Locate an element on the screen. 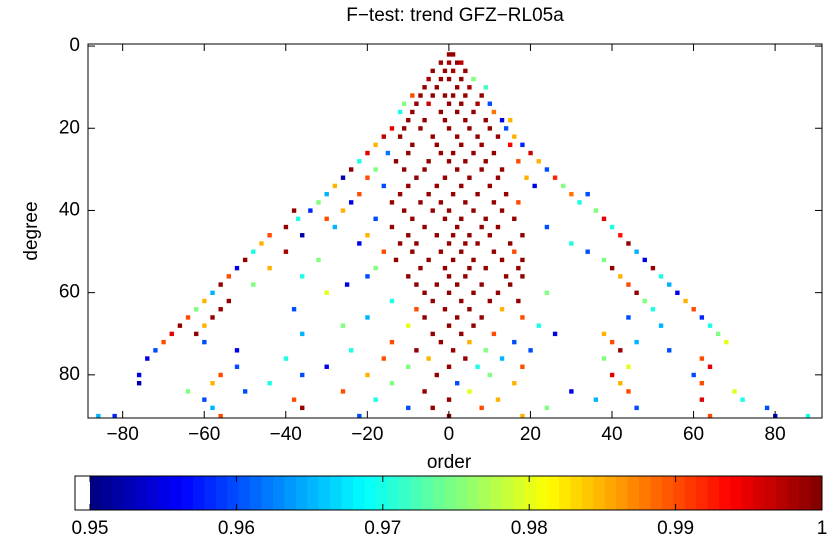 The width and height of the screenshot is (836, 547). x-tick-label: −40 is located at coordinates (286, 434).